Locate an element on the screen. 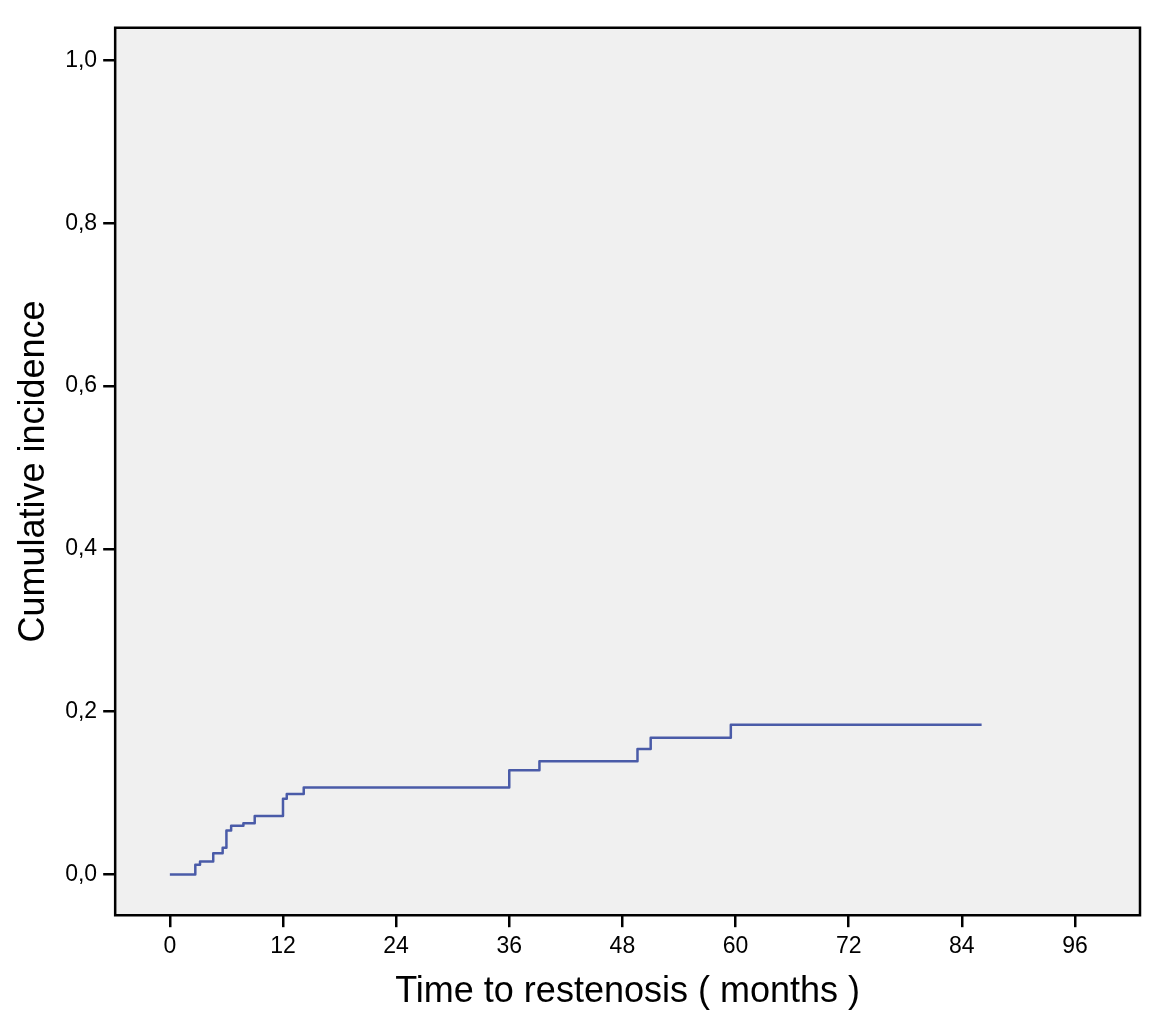 The image size is (1158, 1034). y-tick-label: 0,8 is located at coordinates (81, 221).